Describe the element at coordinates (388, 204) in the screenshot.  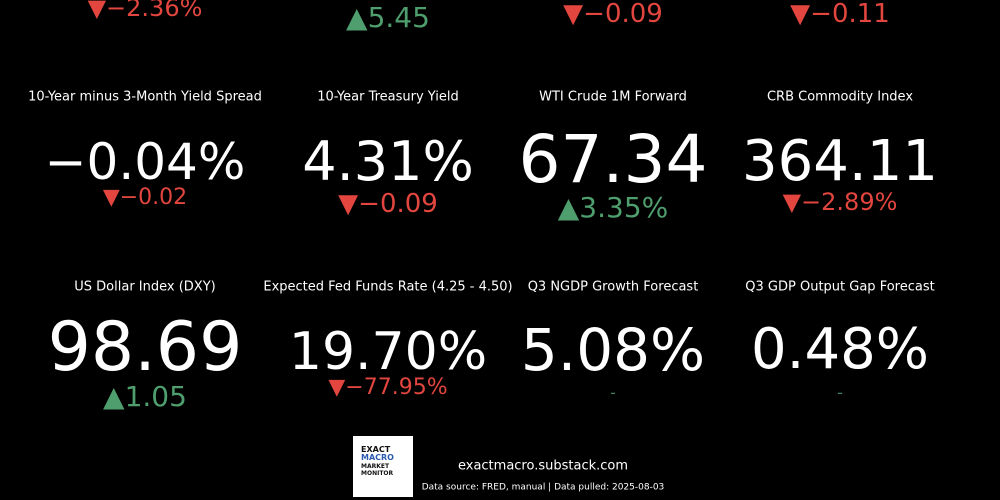
I see `tile-change: ▼−0.09` at that location.